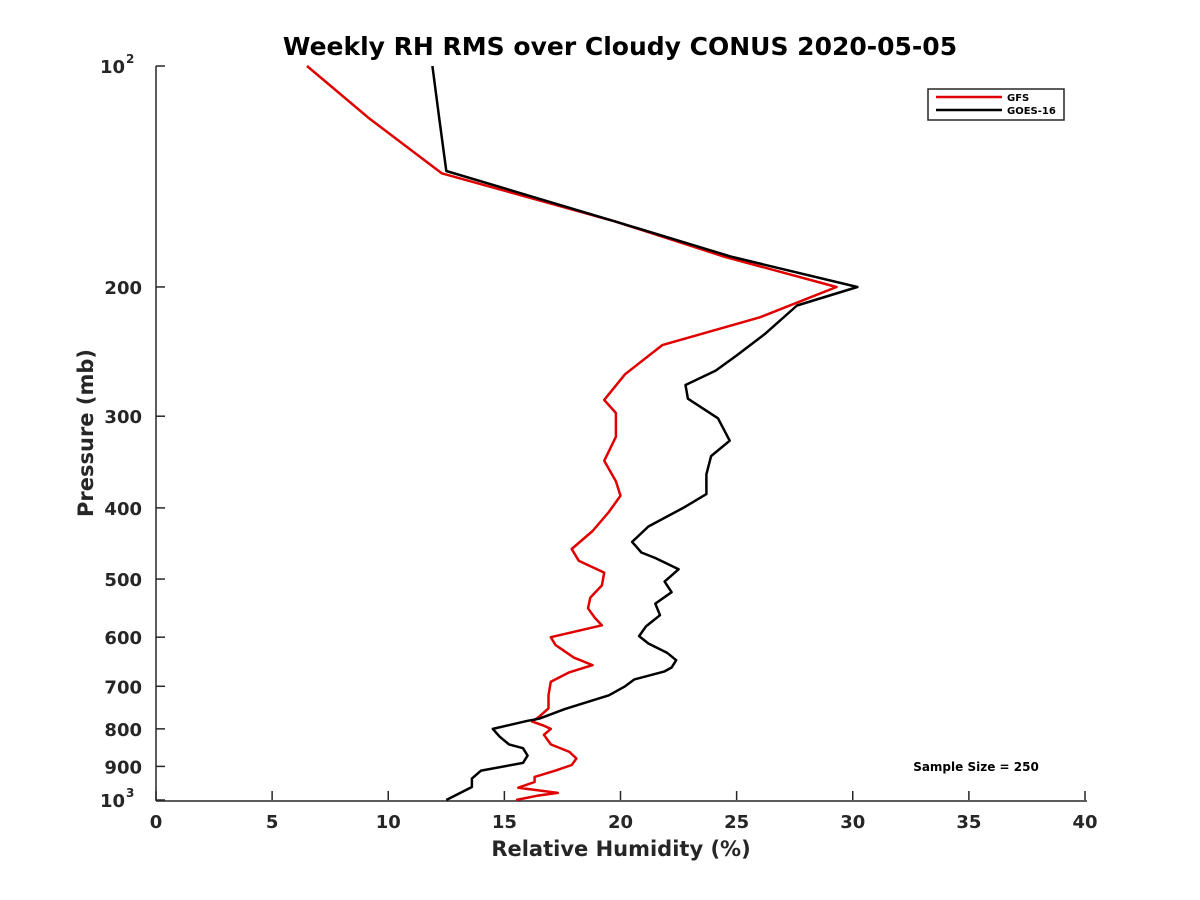  I want to click on y-tick-exponent: 2, so click(130, 59).